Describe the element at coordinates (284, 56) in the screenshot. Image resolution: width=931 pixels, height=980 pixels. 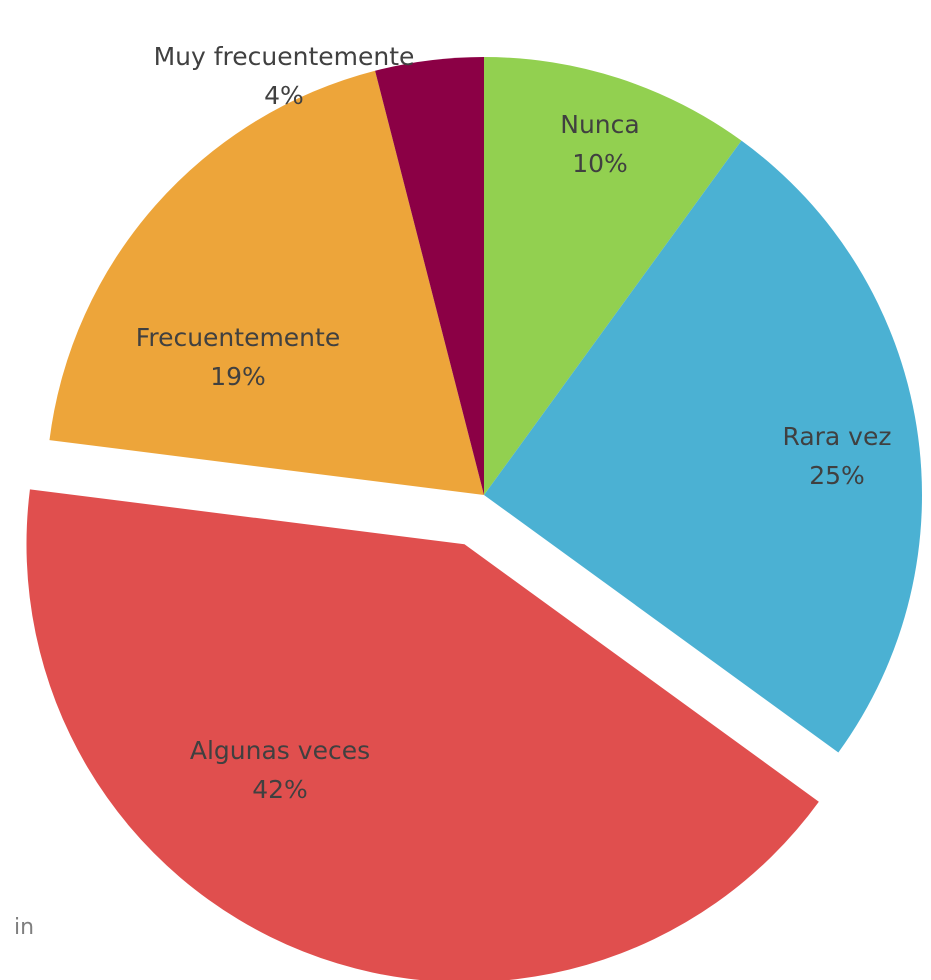
I see `slice-label: Muy frecuentemente` at that location.